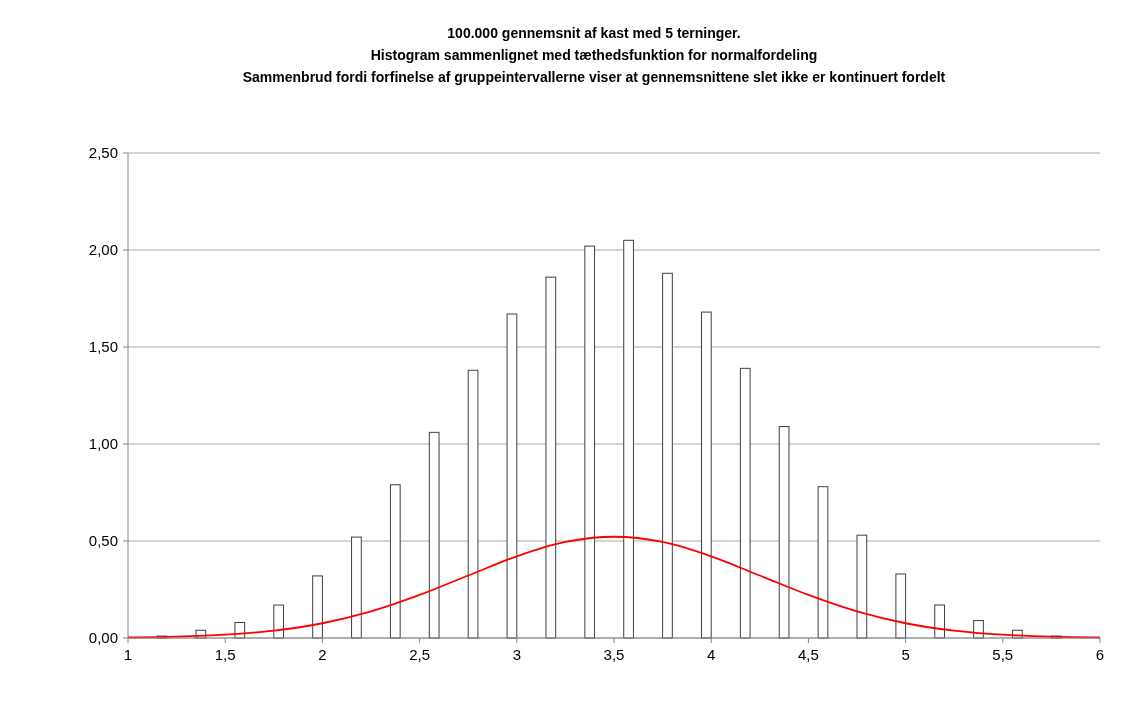 This screenshot has height=704, width=1132. What do you see at coordinates (516, 654) in the screenshot?
I see `x-tick-label: 3` at bounding box center [516, 654].